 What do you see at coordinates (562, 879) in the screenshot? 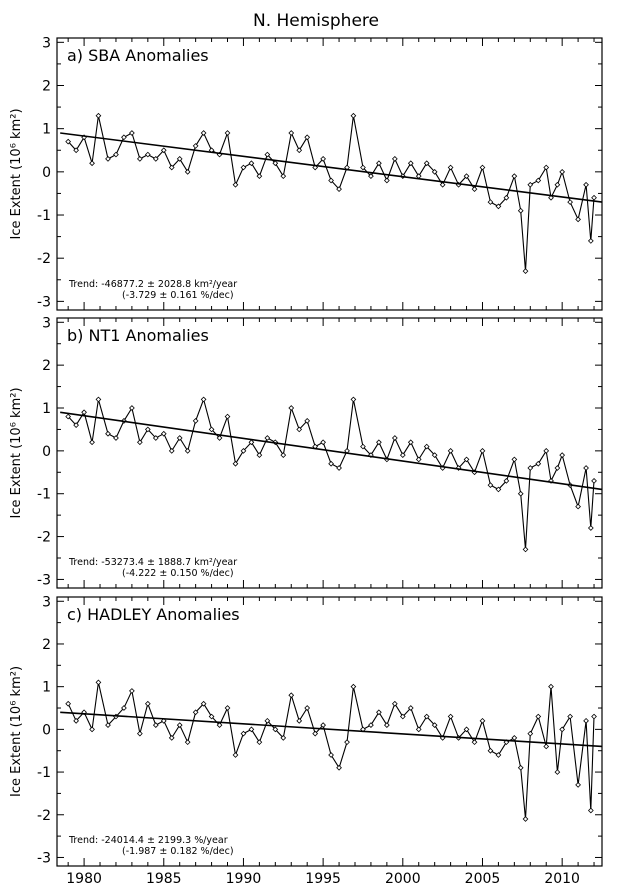
I see `x-tick-label: 2010` at bounding box center [562, 879].